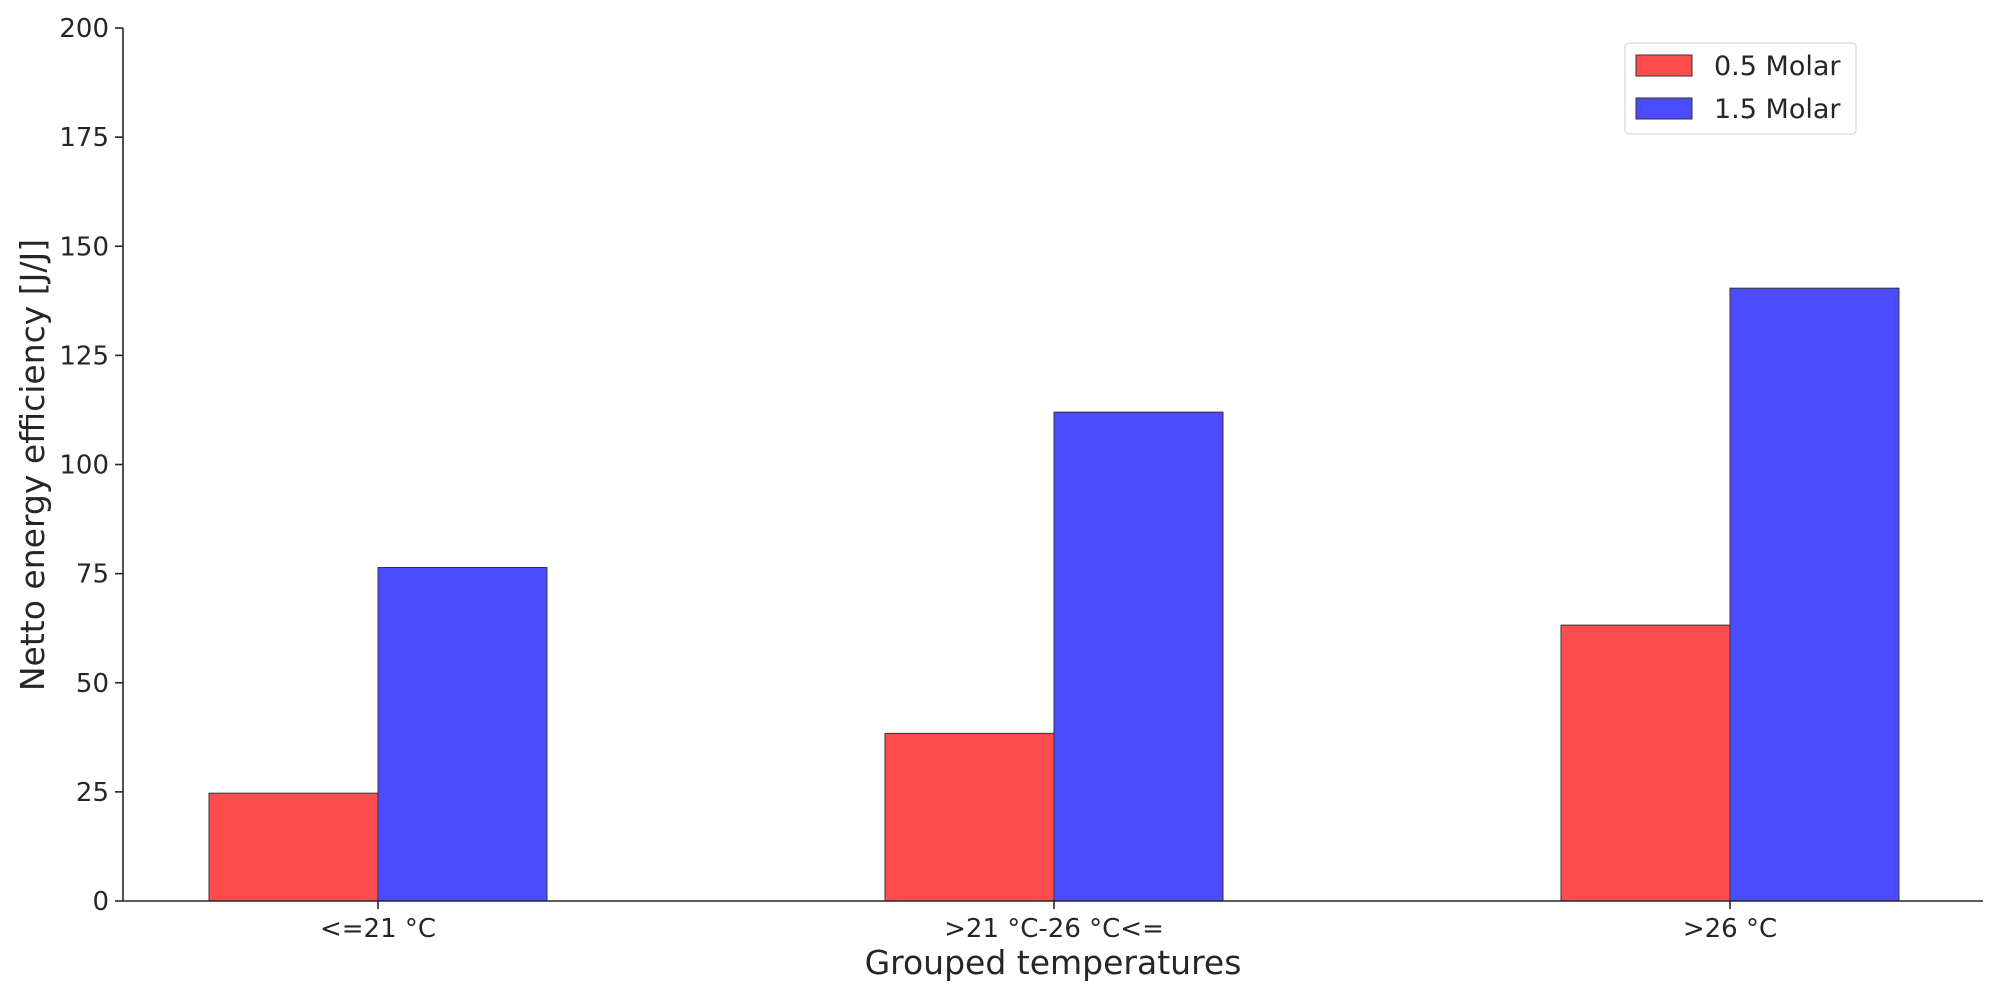 This screenshot has height=1004, width=2000. Describe the element at coordinates (1740, 88) in the screenshot. I see `legend: 0.5 Molar 1.5 Molar` at that location.